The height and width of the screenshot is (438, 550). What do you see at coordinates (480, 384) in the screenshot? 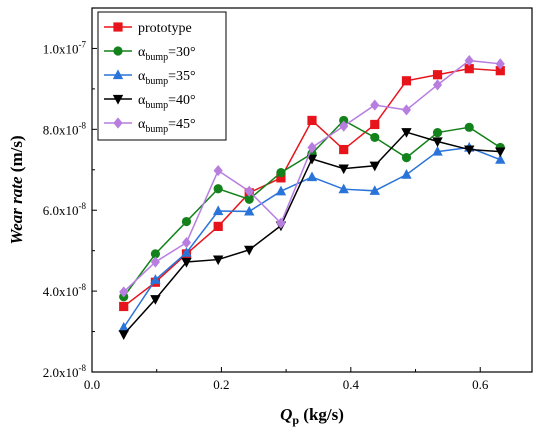
I see `x-tick-label: 0.6` at bounding box center [480, 384].